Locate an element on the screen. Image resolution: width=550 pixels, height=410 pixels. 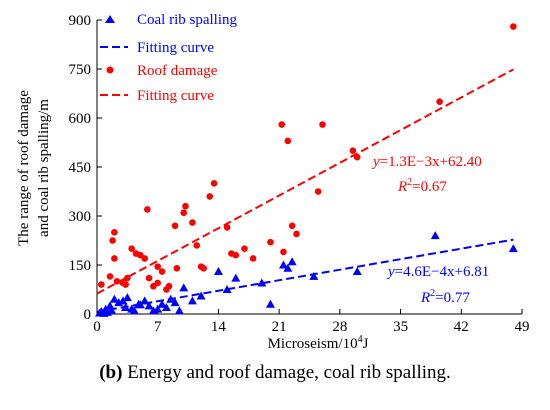
red-r2-line: R2=0.67 is located at coordinates (422, 186).